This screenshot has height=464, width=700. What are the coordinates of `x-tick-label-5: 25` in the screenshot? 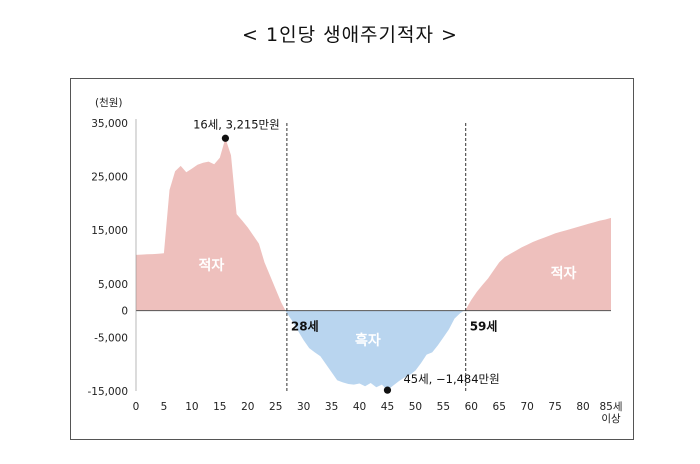 It's located at (275, 407).